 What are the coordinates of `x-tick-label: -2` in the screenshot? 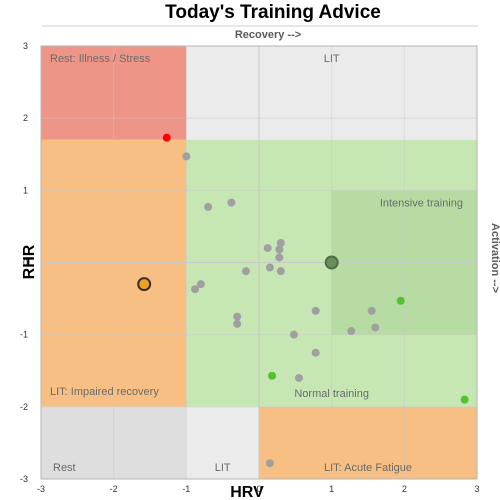 It's located at (114, 489).